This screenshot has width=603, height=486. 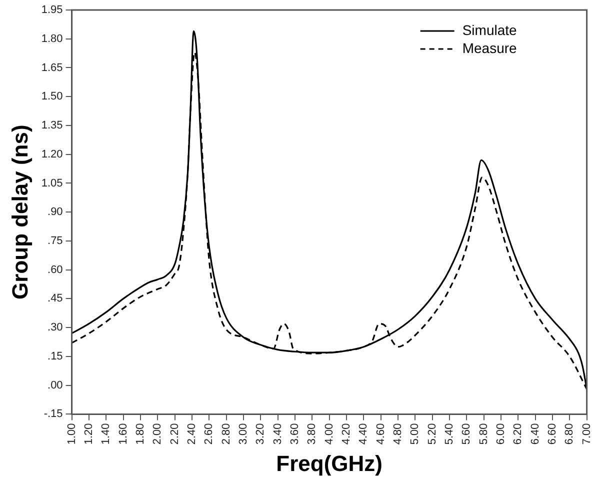 I want to click on y-tick-label: 1.65, so click(x=52, y=68).